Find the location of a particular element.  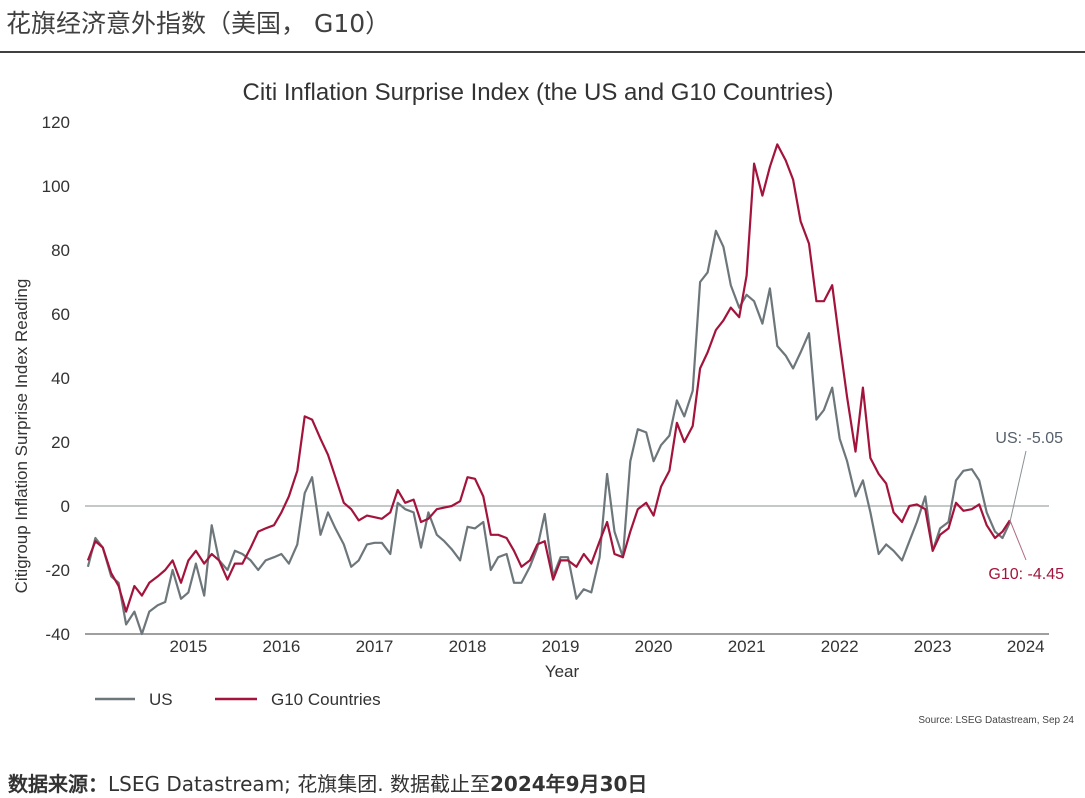

legend-g10-label: G10 Countries is located at coordinates (326, 699).